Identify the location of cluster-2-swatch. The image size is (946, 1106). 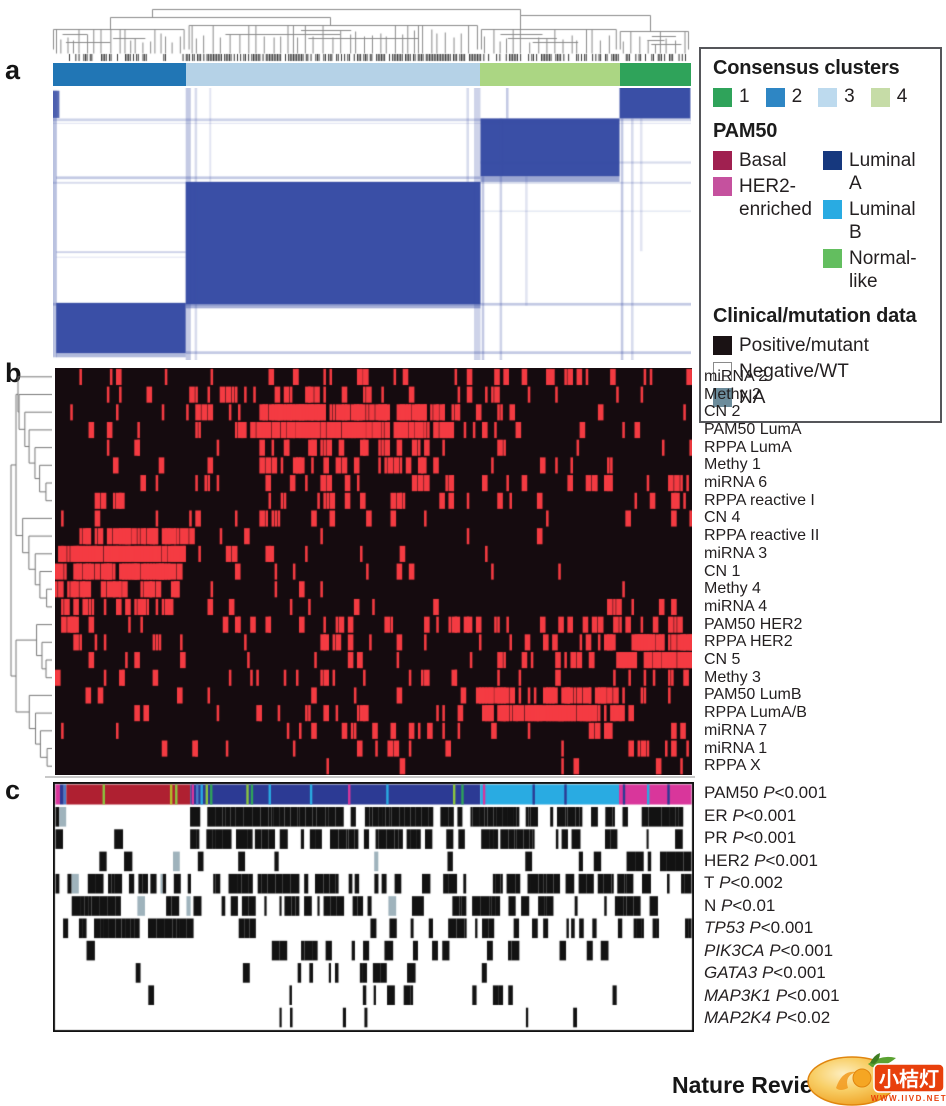
(775, 97).